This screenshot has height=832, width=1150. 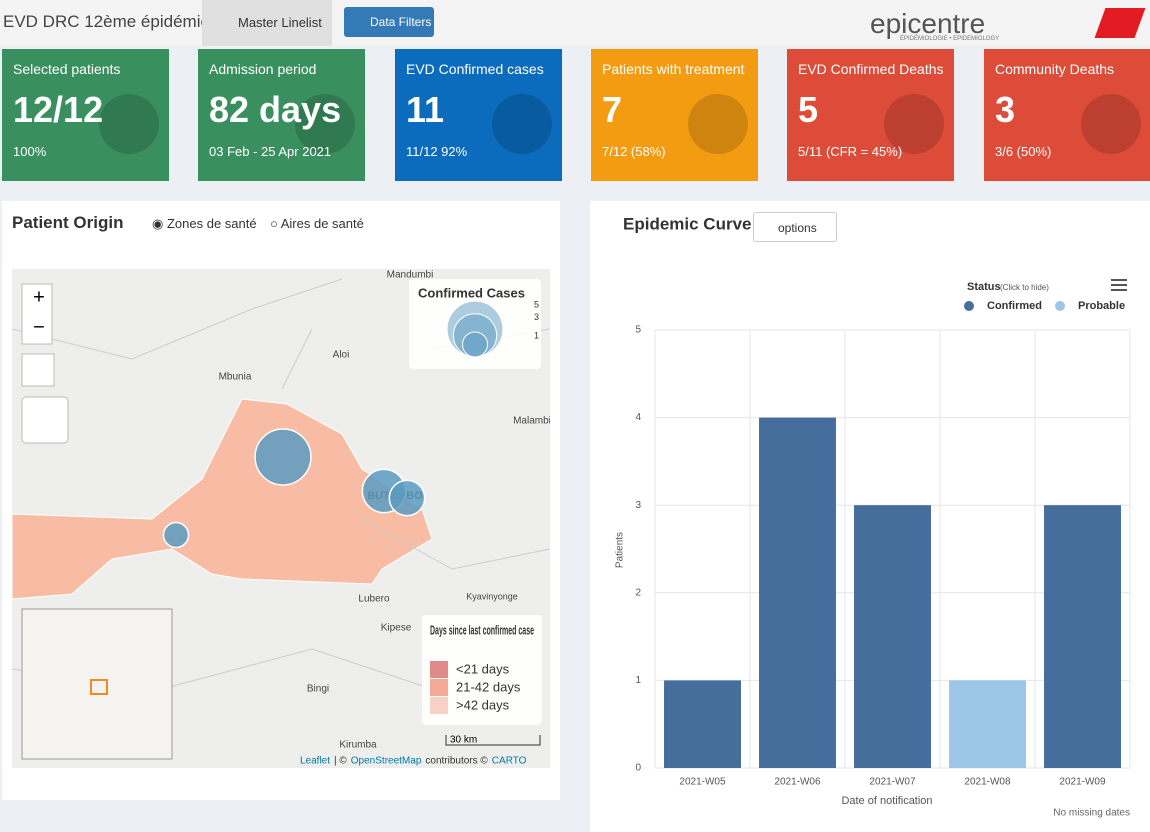 I want to click on place-label: Kipese, so click(x=396, y=628).